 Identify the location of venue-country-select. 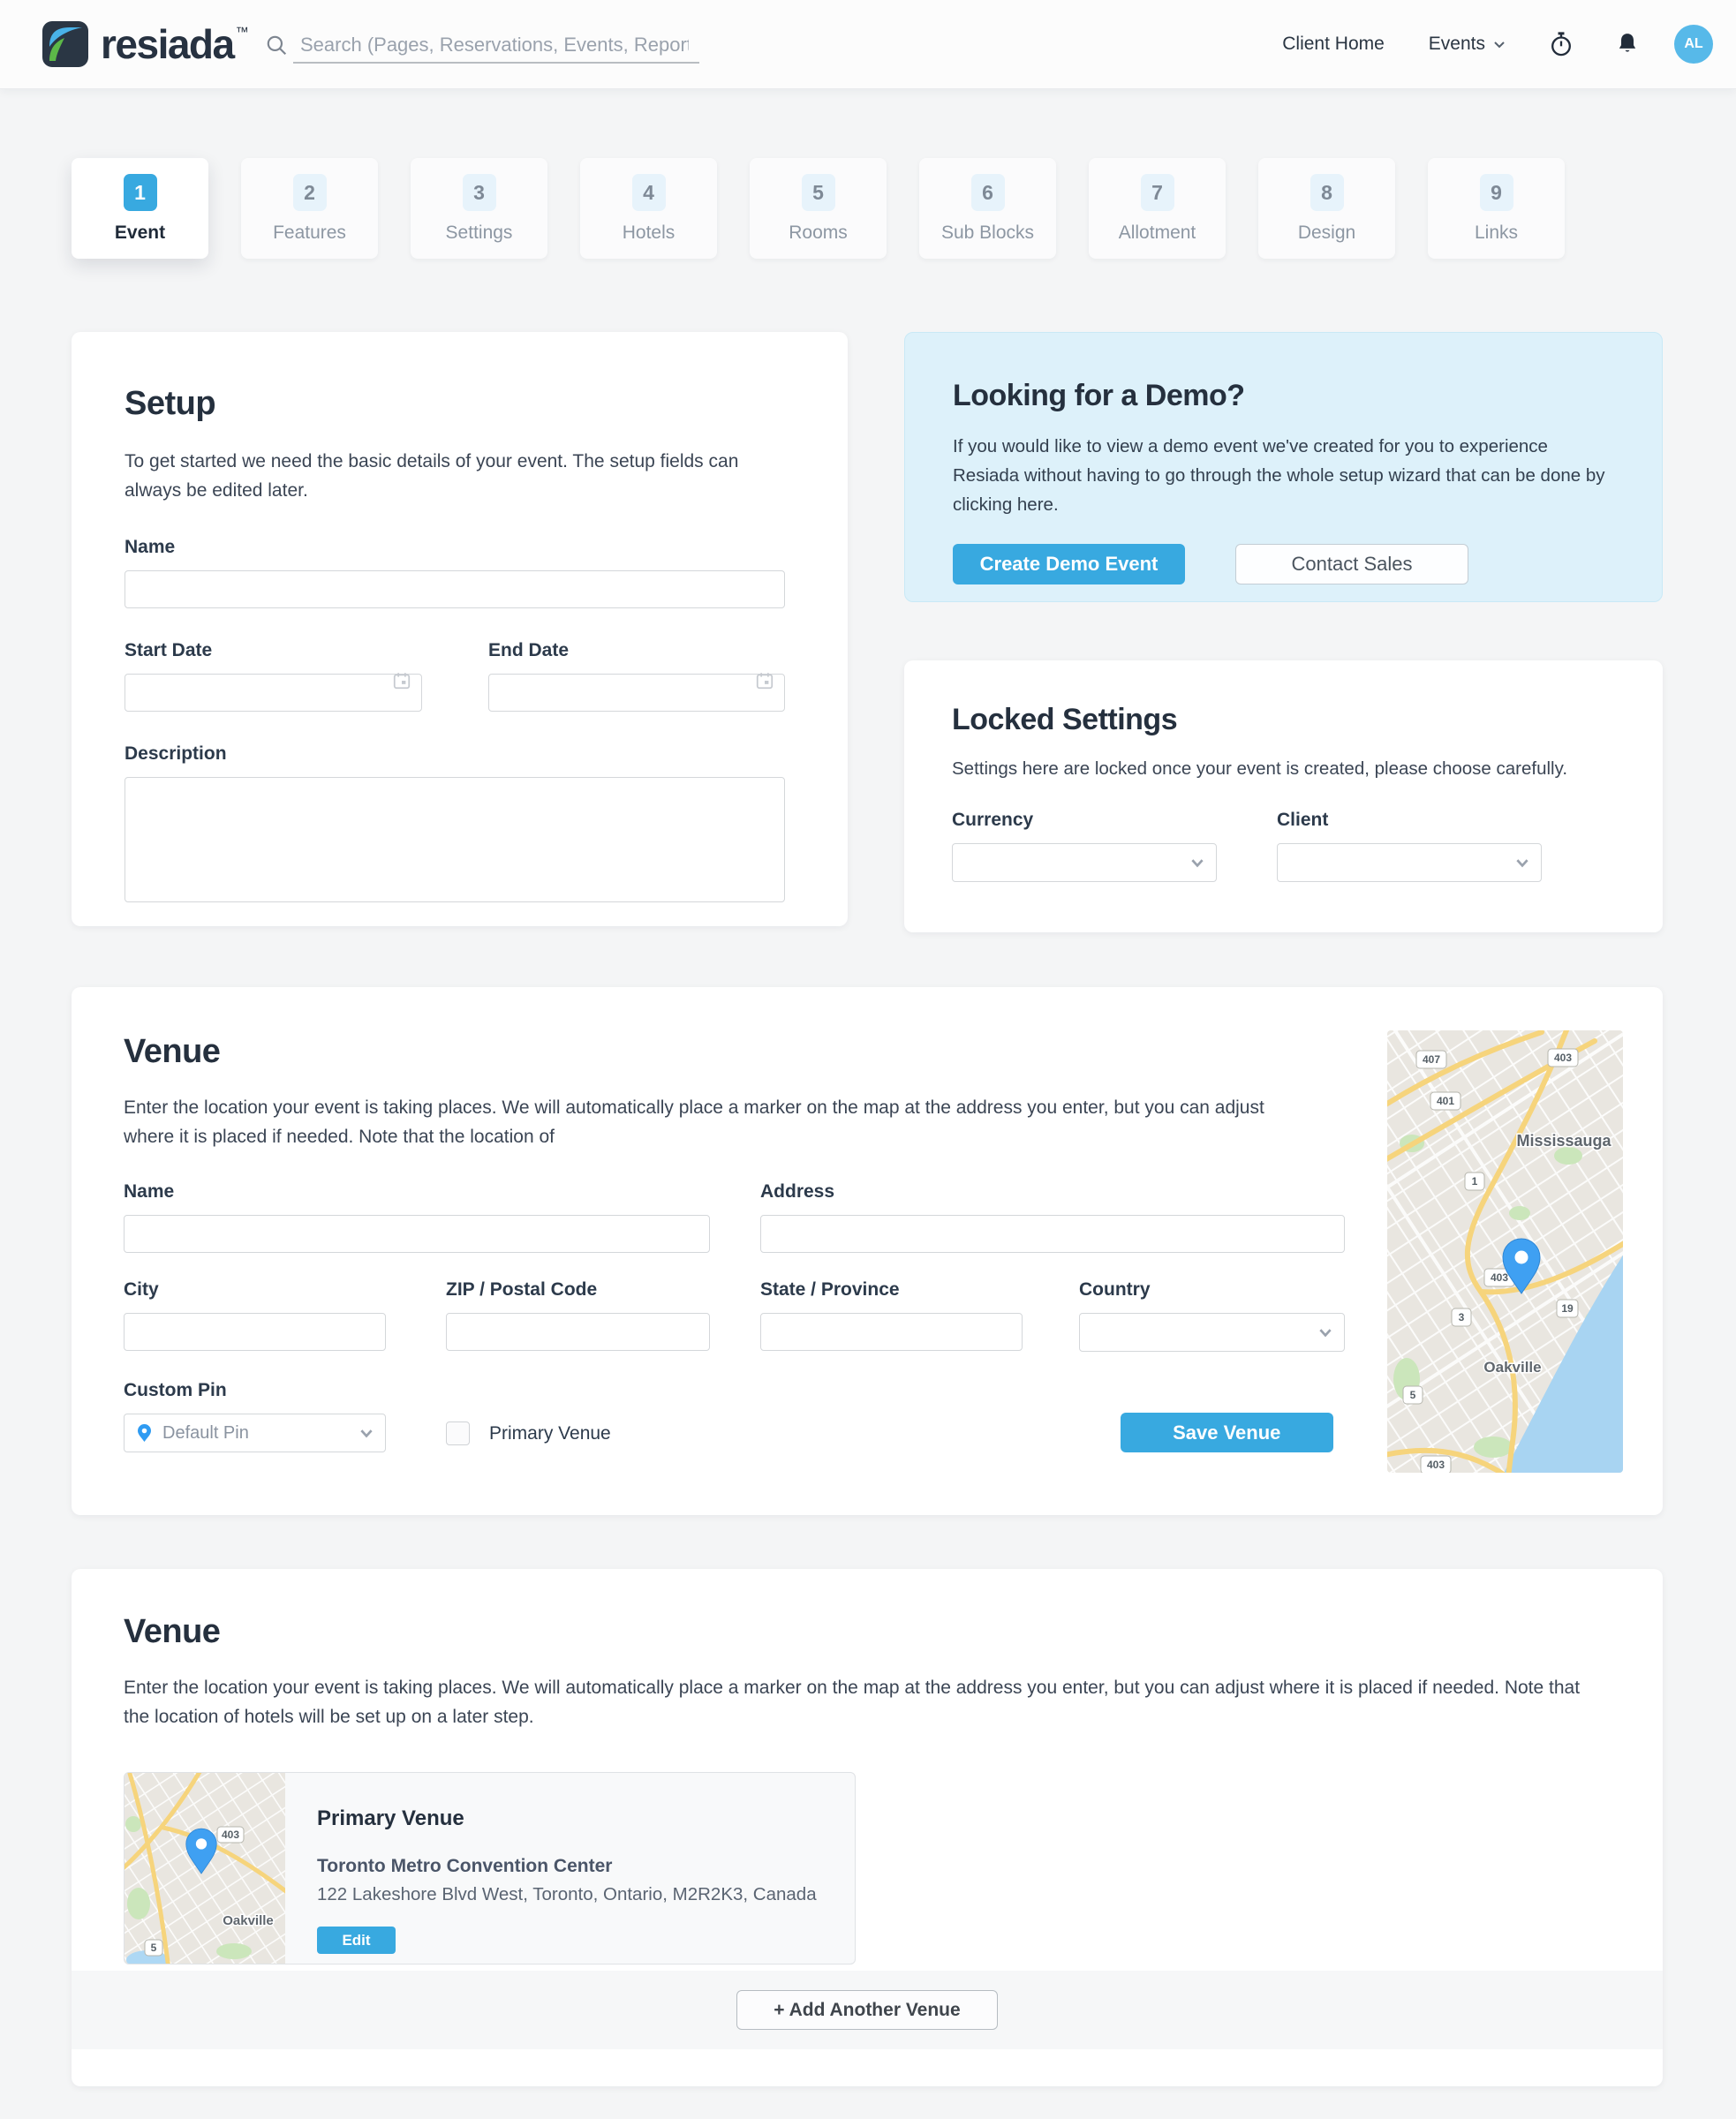
(1212, 1333).